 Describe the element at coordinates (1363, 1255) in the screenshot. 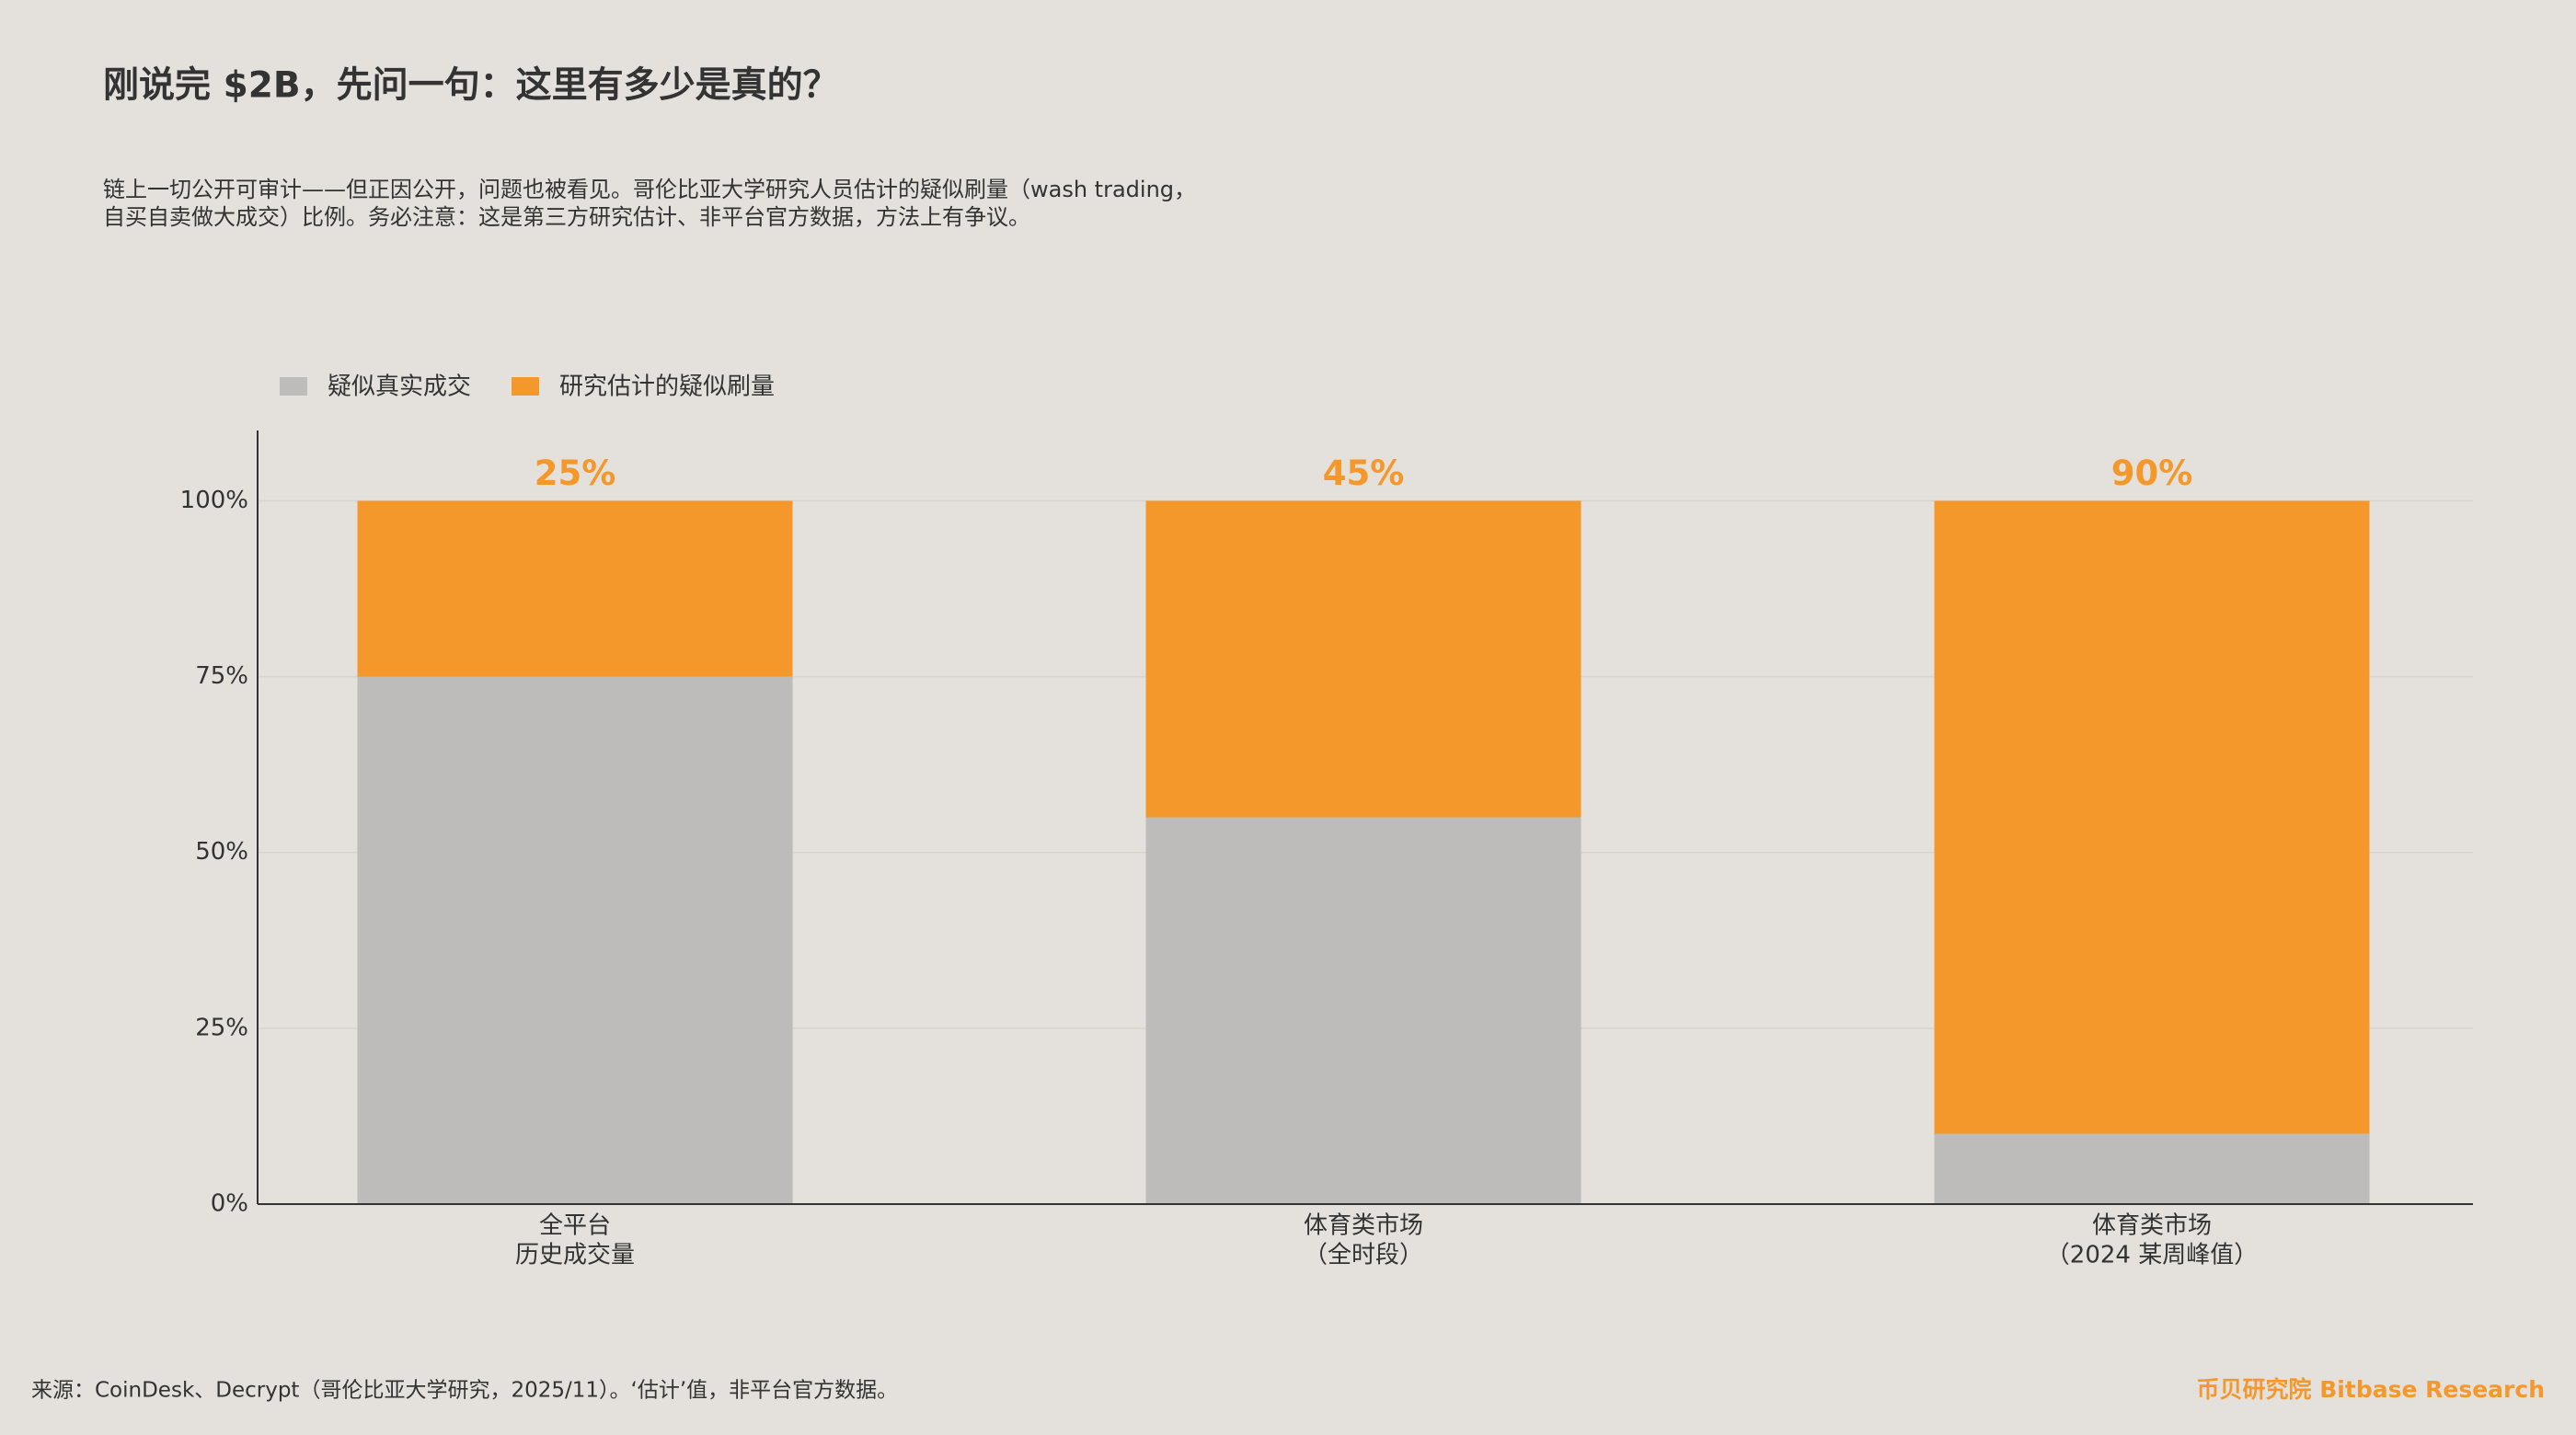

I see `x-tick-label: （全时段）` at that location.